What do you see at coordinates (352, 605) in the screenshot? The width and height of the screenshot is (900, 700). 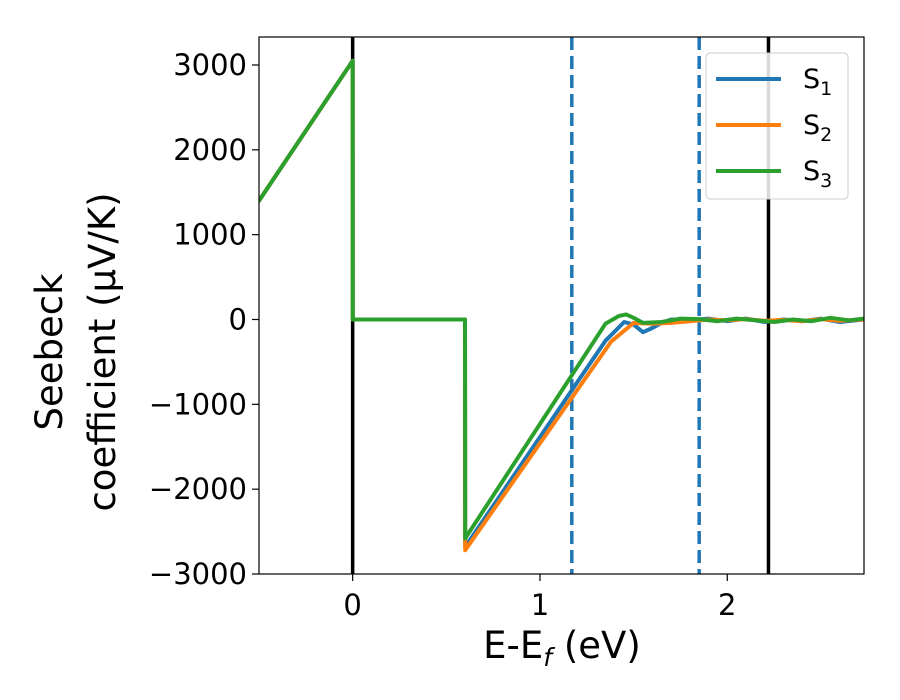 I see `x-tick-label: 0` at bounding box center [352, 605].